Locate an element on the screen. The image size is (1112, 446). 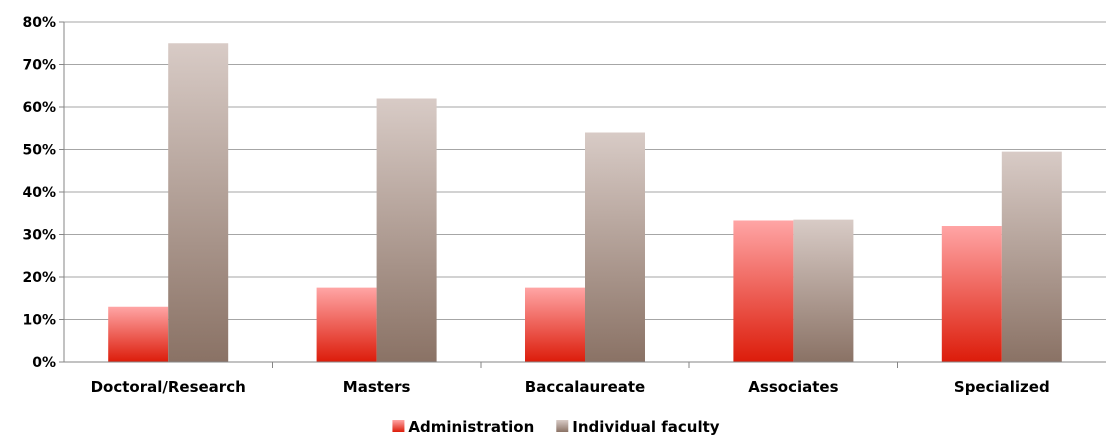
category-label: Doctoral/Research is located at coordinates (168, 387).